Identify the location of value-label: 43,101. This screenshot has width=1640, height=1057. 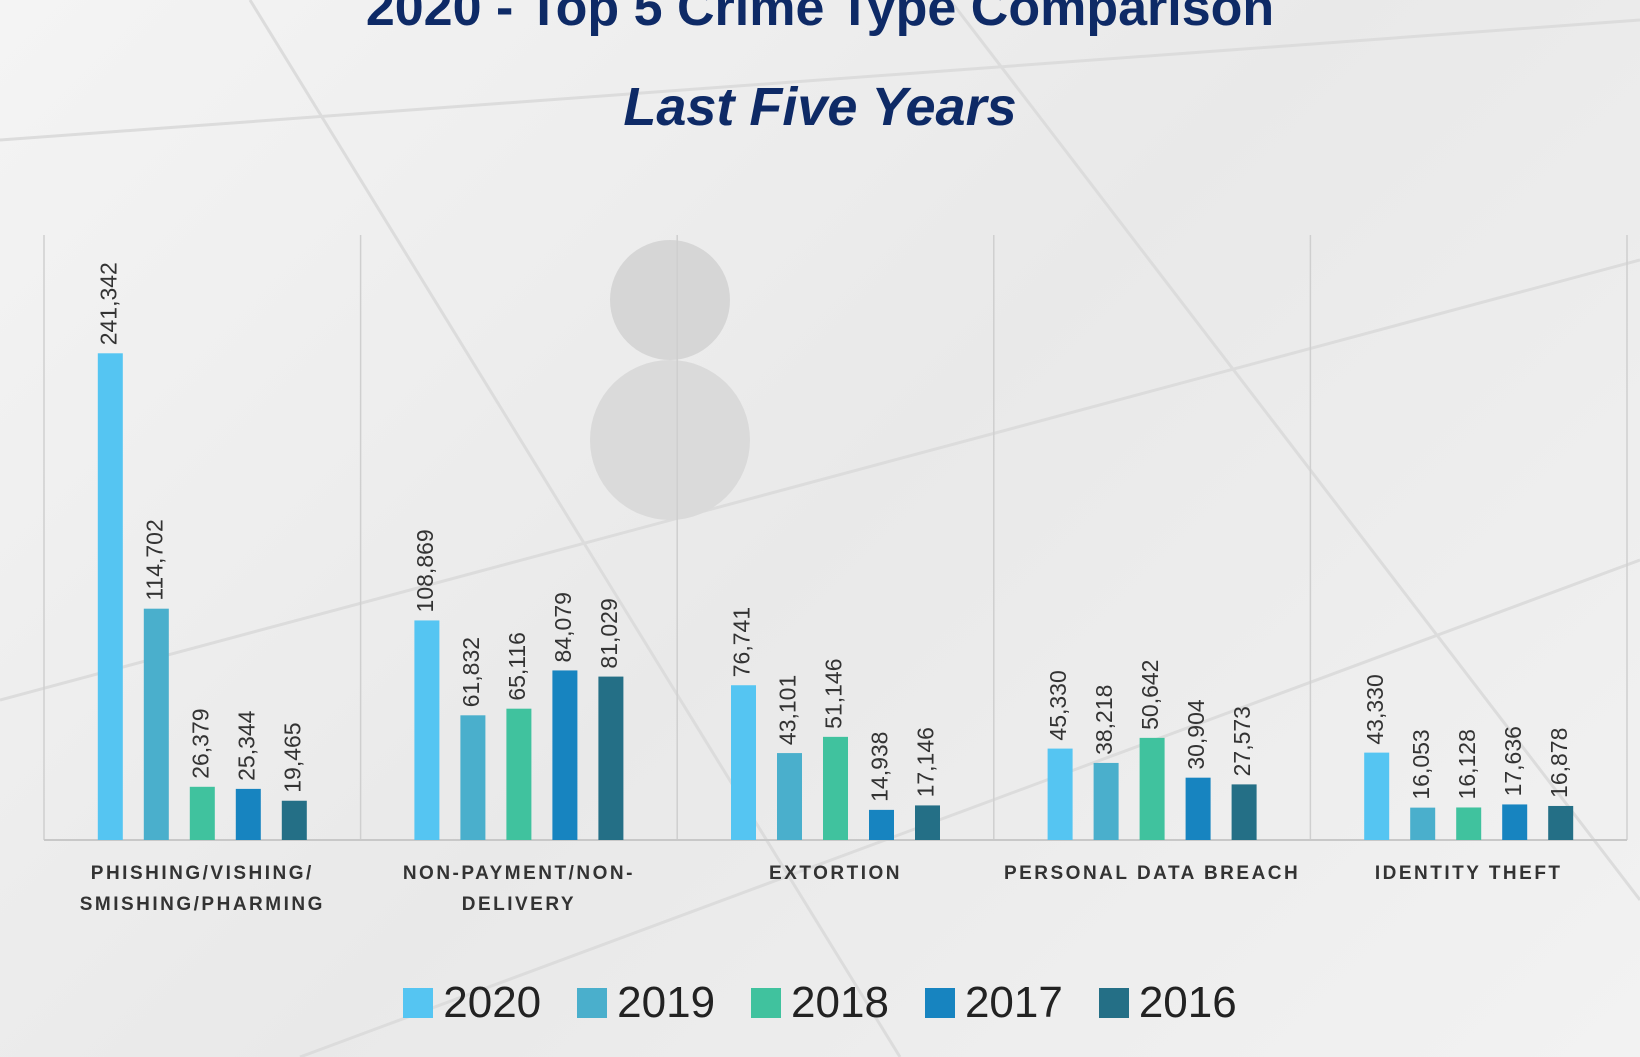
(788, 710).